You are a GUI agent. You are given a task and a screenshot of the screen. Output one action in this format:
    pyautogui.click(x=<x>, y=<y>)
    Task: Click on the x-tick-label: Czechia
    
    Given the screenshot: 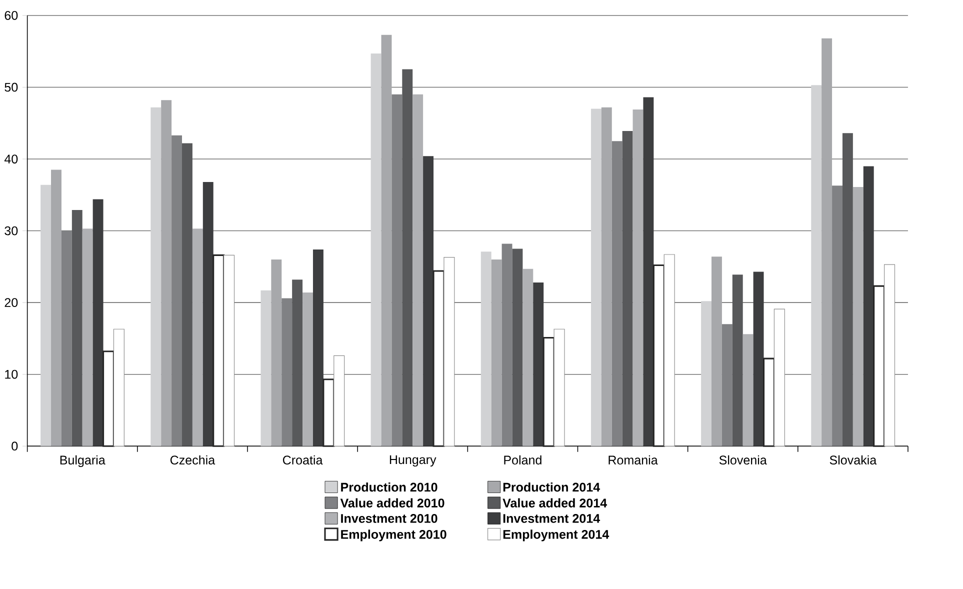 What is the action you would take?
    pyautogui.click(x=193, y=459)
    